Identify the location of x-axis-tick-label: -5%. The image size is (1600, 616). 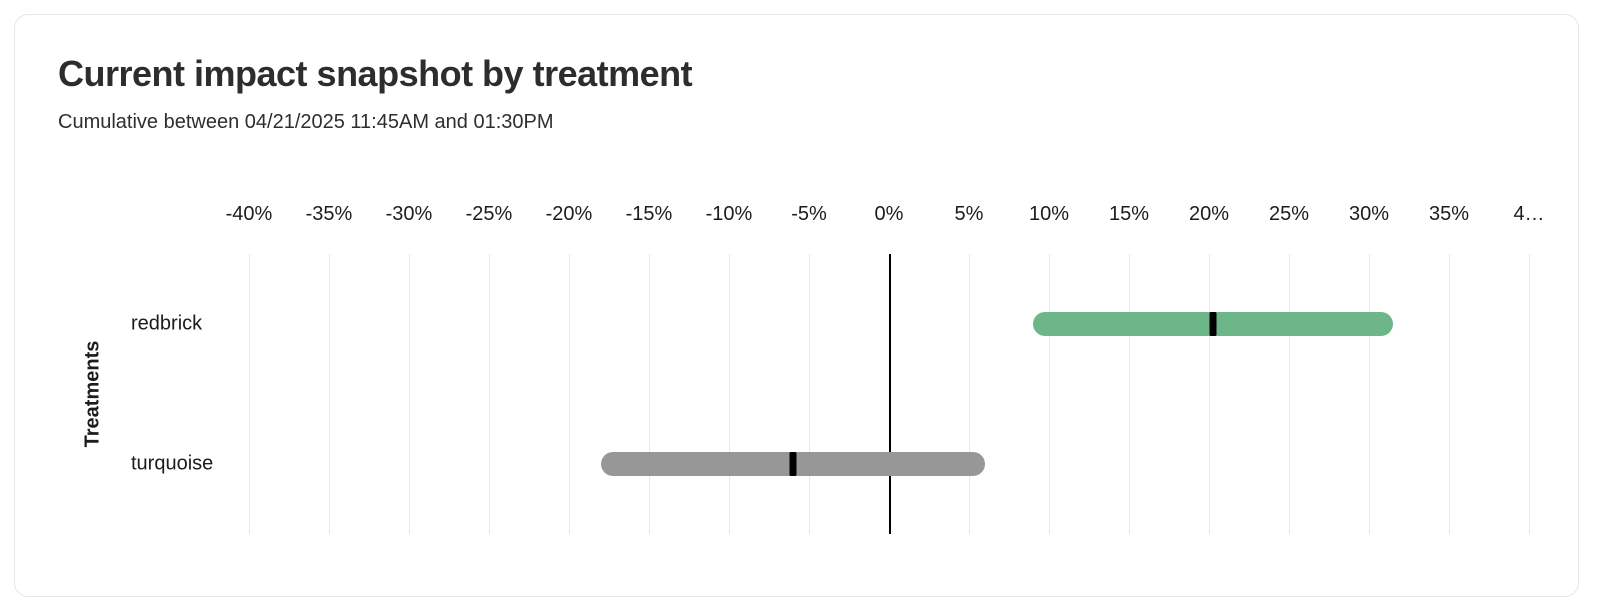
(809, 214).